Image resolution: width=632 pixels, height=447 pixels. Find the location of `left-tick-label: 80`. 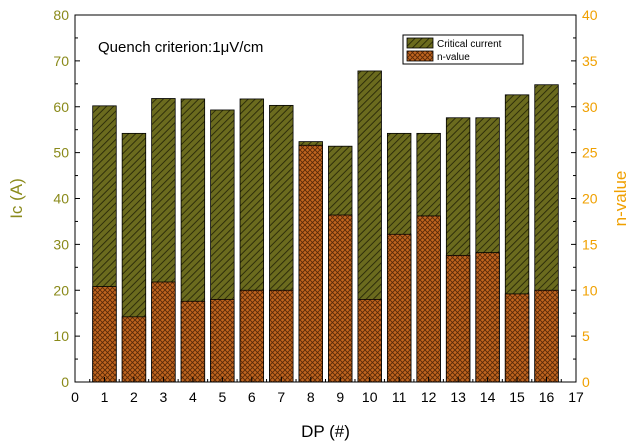

left-tick-label: 80 is located at coordinates (61, 15).